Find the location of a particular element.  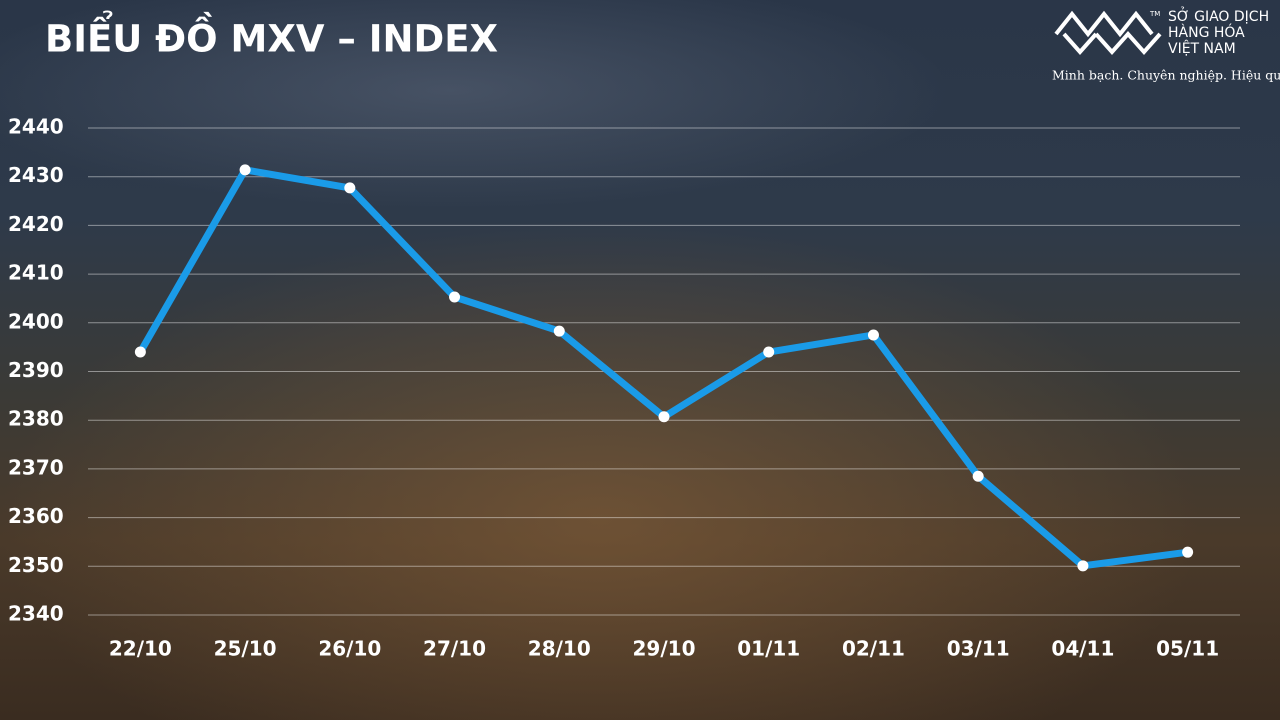

slogan: Minh bạch. Chuyên nghiệp. Hiệu quả is located at coordinates (1166, 75).